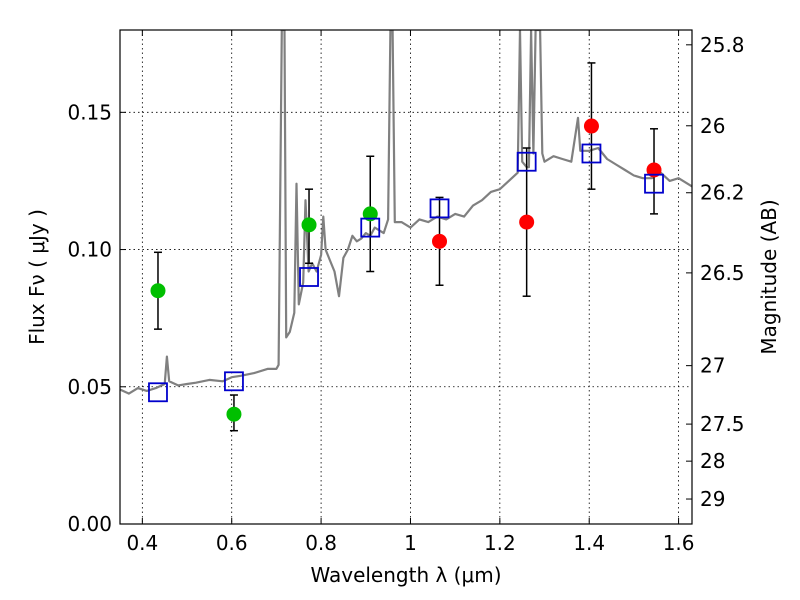 This screenshot has width=800, height=600. What do you see at coordinates (89, 112) in the screenshot?
I see `y-tick-label: 0.15` at bounding box center [89, 112].